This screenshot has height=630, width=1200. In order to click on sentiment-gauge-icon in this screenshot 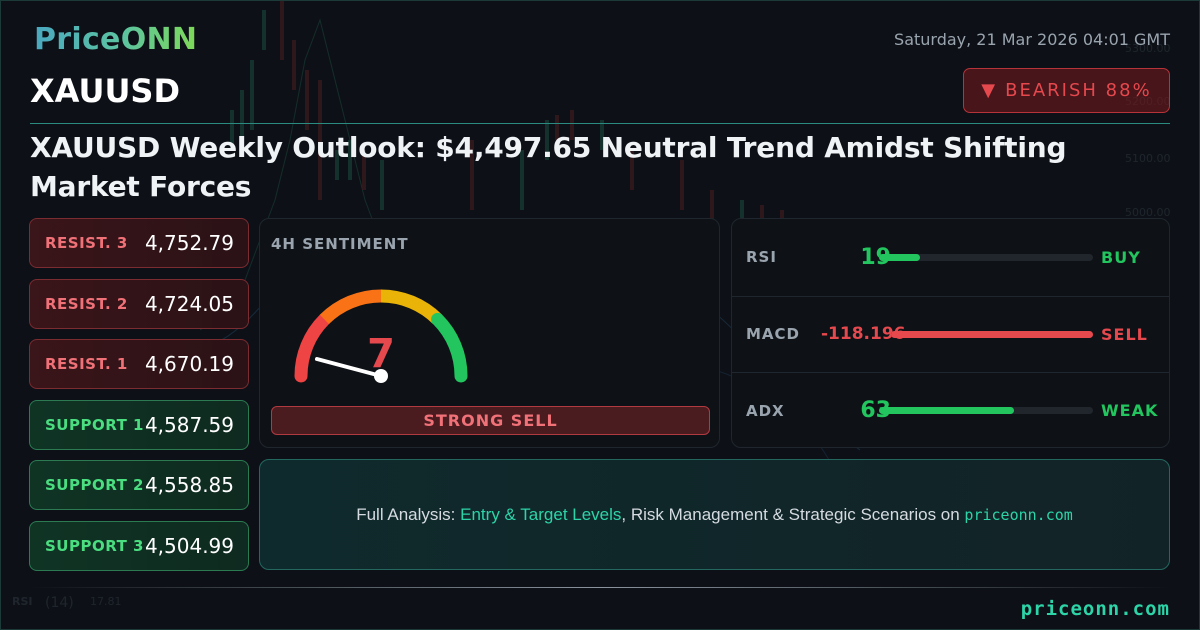, I will do `click(381, 336)`.